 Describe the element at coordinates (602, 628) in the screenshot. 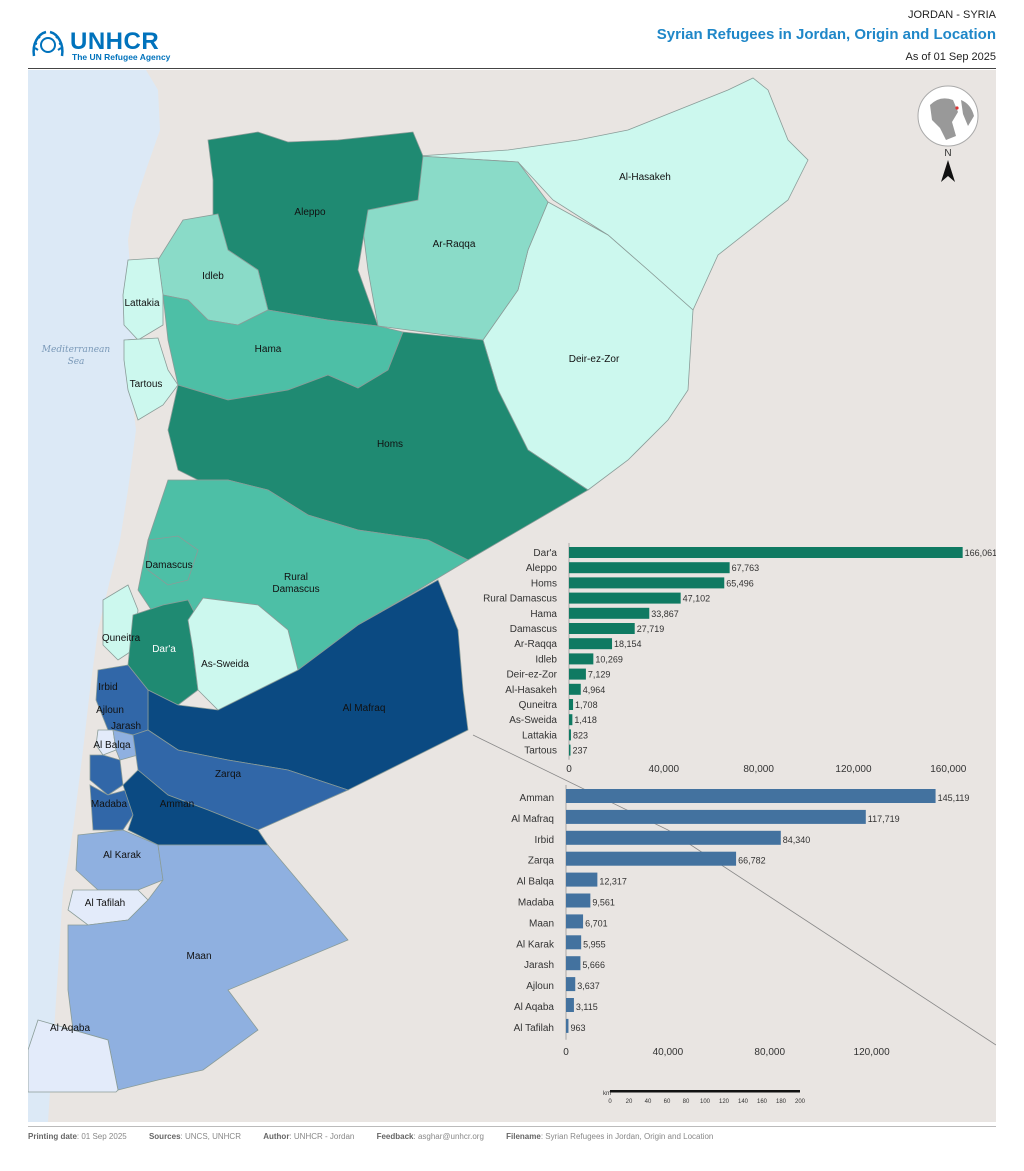

I see `bar-damascus` at that location.